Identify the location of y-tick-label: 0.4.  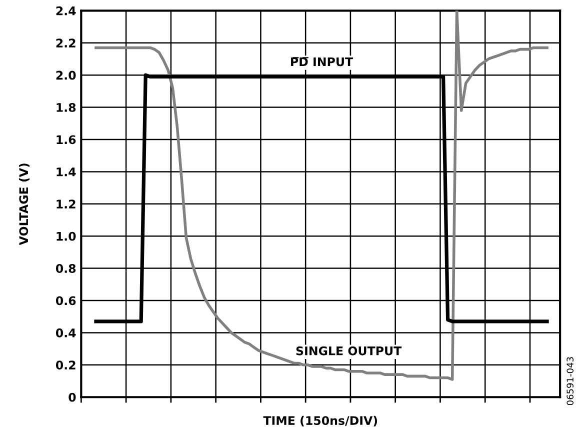
(66, 333).